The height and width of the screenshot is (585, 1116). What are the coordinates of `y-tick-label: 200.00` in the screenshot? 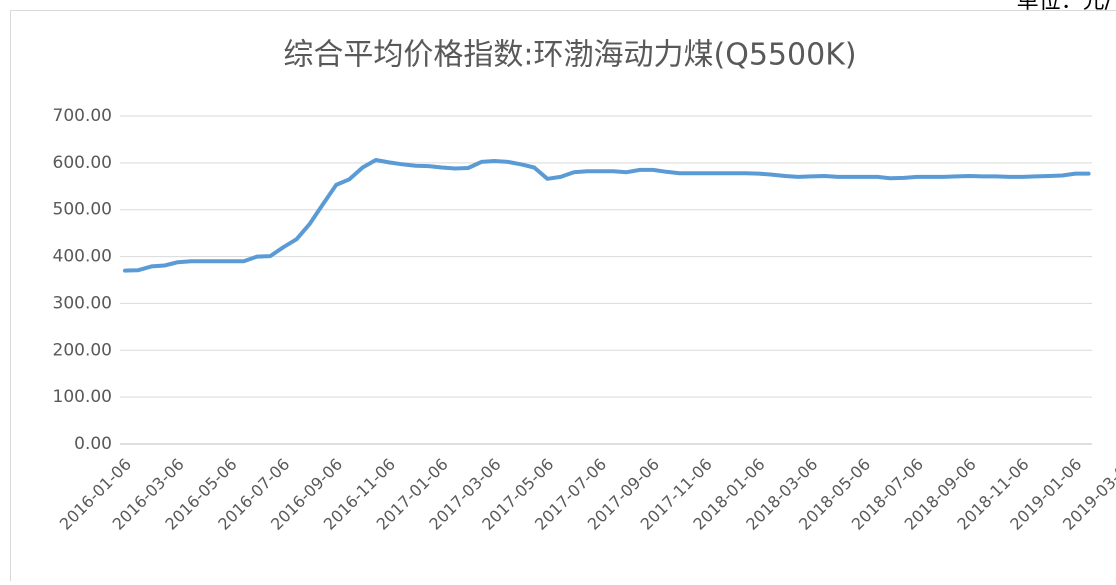 It's located at (82, 350).